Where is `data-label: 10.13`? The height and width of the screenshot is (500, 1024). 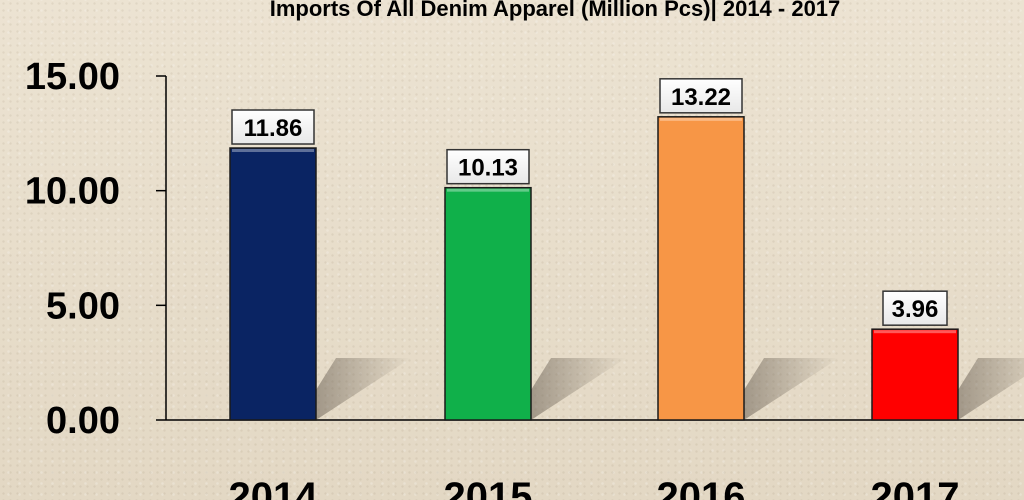
data-label: 10.13 is located at coordinates (488, 168).